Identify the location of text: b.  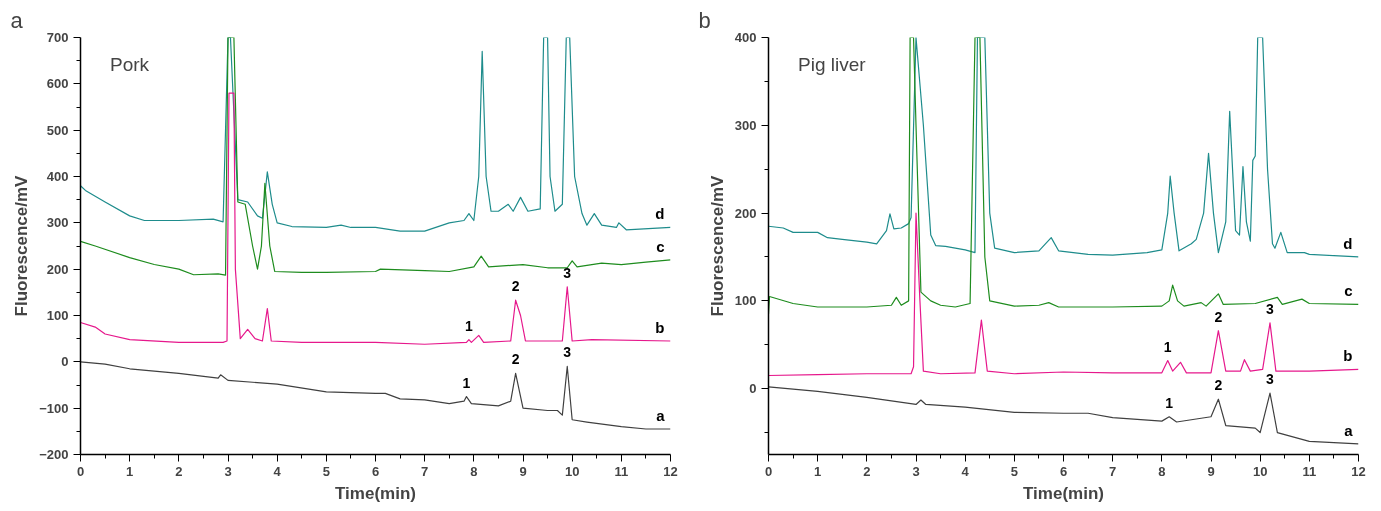
(704, 20).